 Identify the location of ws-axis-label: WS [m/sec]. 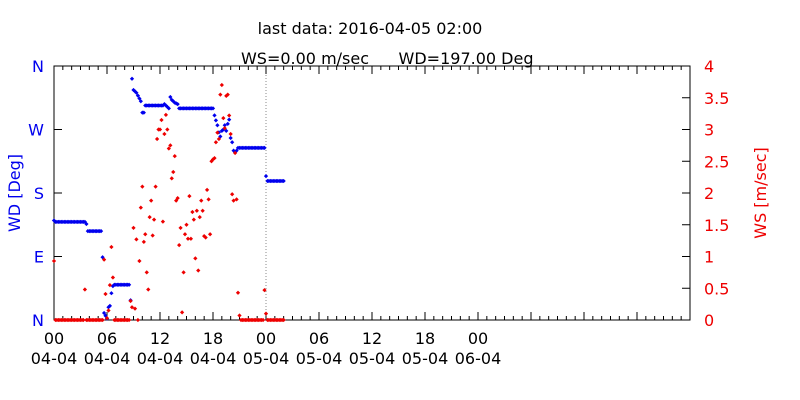
(760, 193).